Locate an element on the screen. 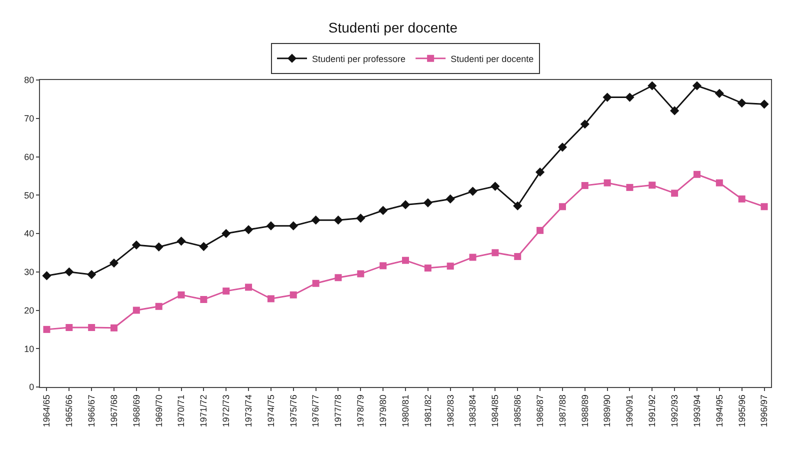 This screenshot has width=786, height=457. y-tick-label: 0 is located at coordinates (31, 387).